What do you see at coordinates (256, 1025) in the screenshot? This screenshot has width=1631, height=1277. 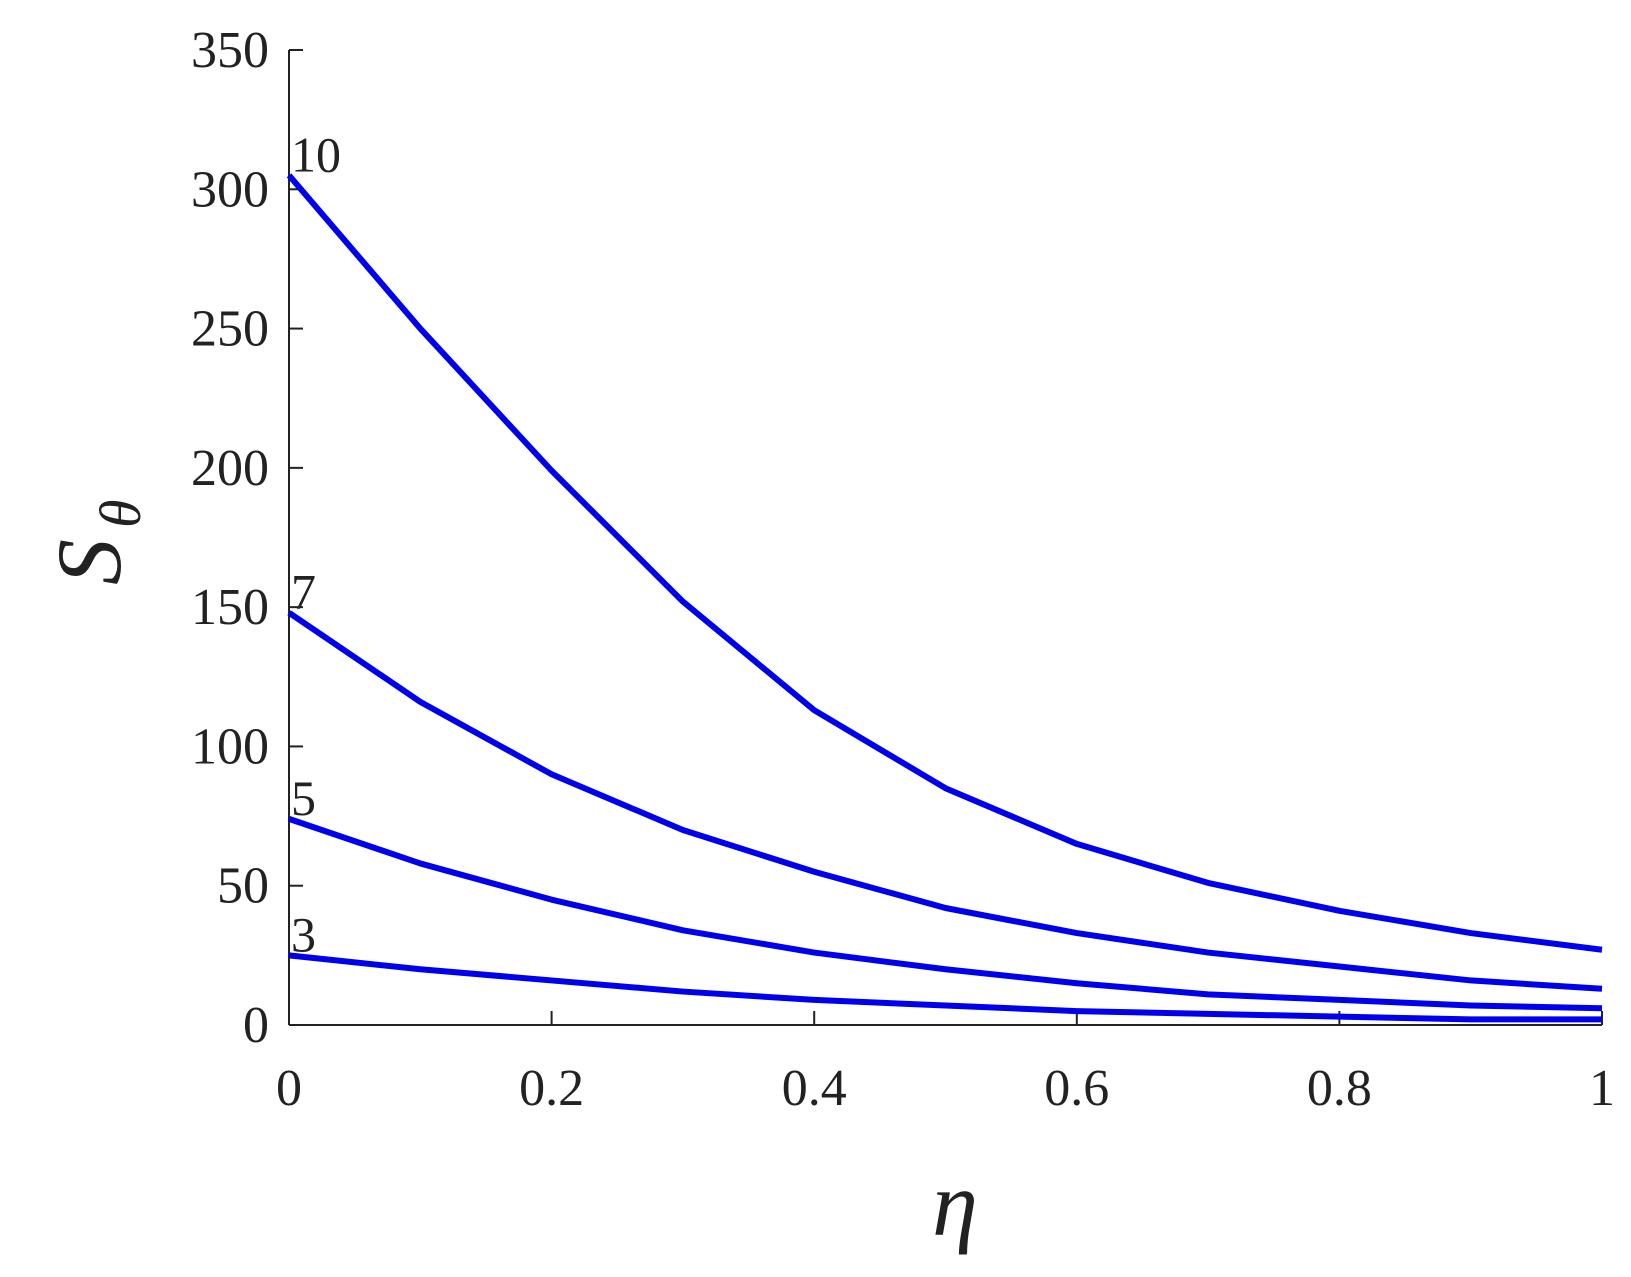 I see `y-tick-label: 0` at bounding box center [256, 1025].